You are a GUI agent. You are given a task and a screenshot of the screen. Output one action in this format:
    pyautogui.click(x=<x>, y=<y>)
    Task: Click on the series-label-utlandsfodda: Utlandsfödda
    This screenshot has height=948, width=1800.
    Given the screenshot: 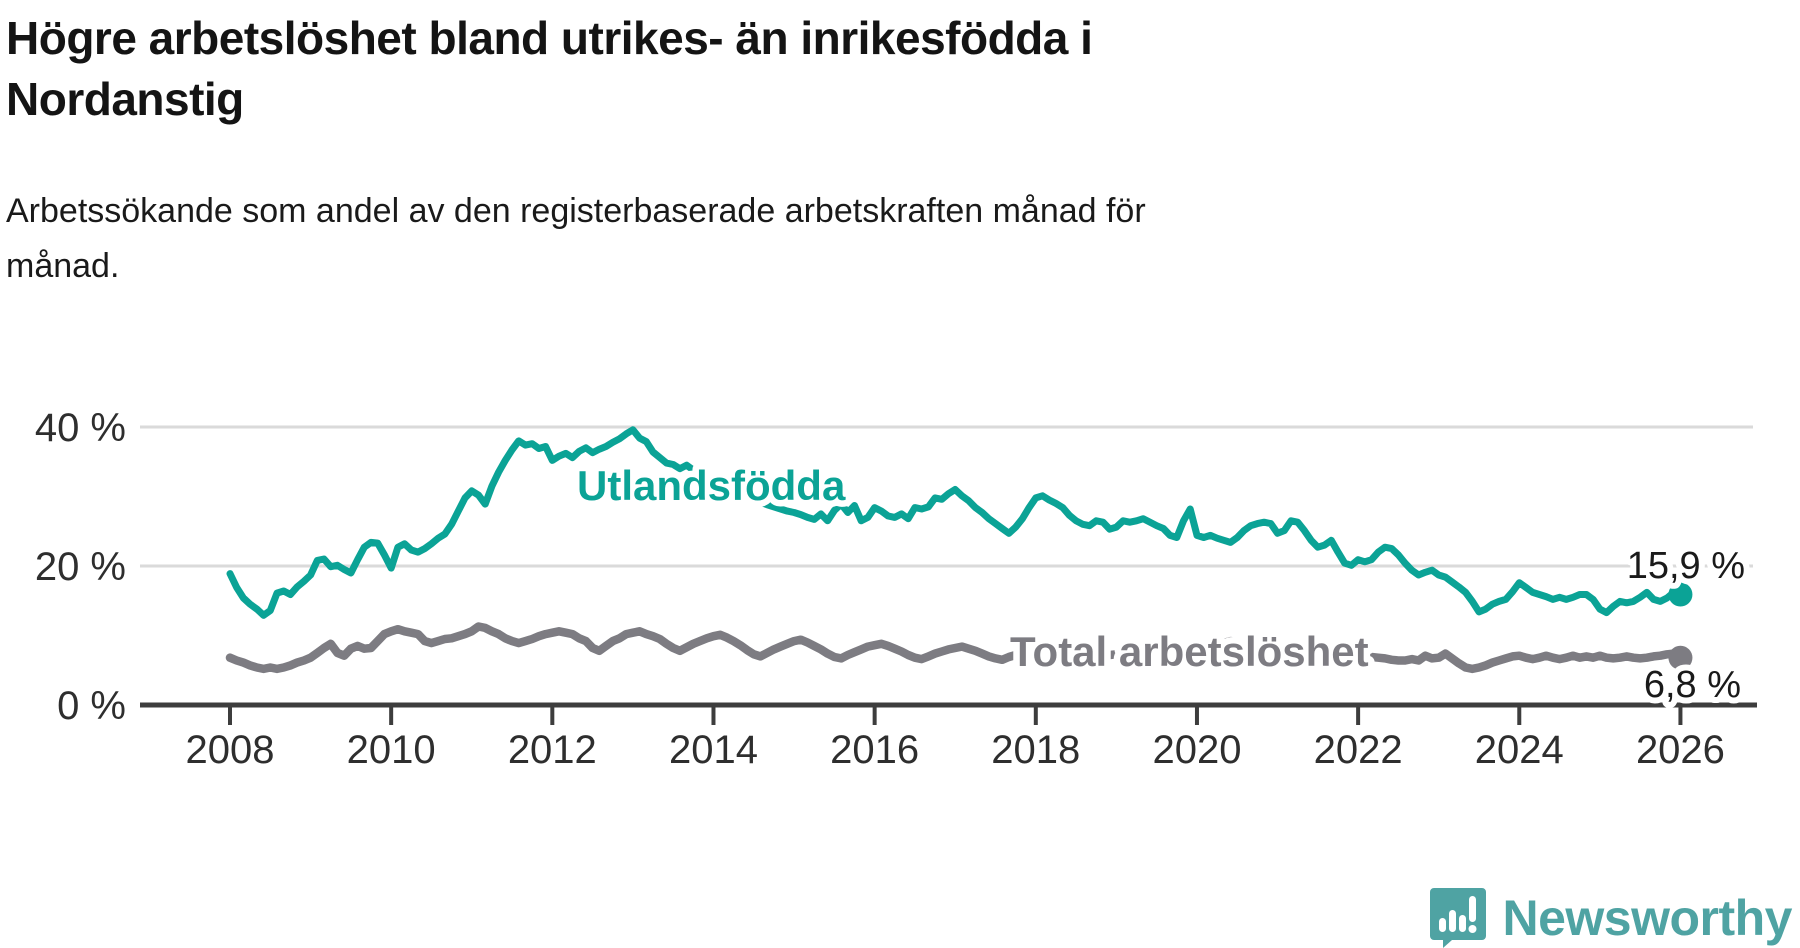 What is the action you would take?
    pyautogui.click(x=711, y=485)
    